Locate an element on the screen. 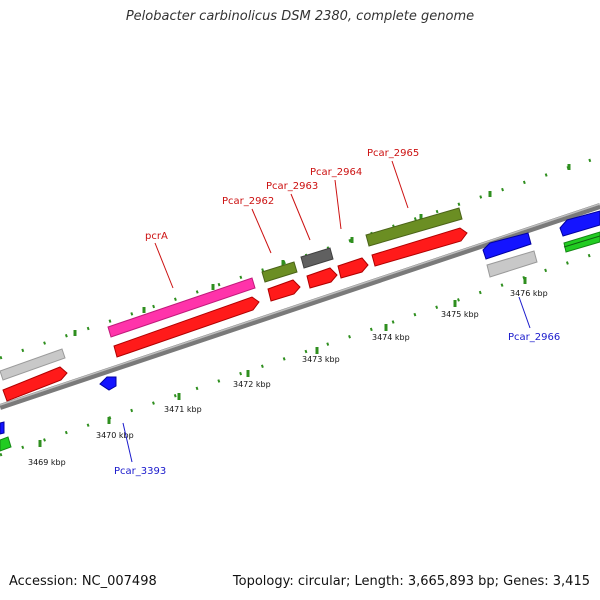  label-pcar-3393: Pcar_3393 is located at coordinates (140, 471).